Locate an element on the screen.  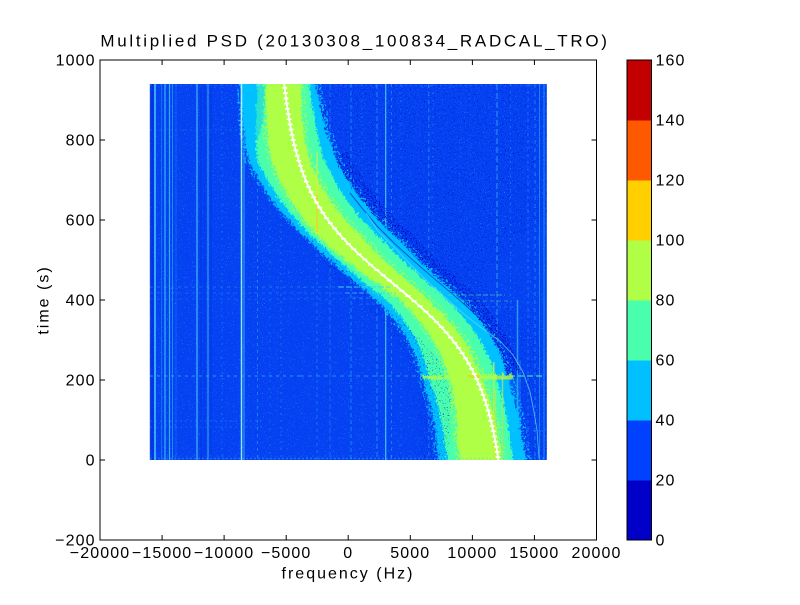
svg-text: 1000 is located at coordinates (76, 61).